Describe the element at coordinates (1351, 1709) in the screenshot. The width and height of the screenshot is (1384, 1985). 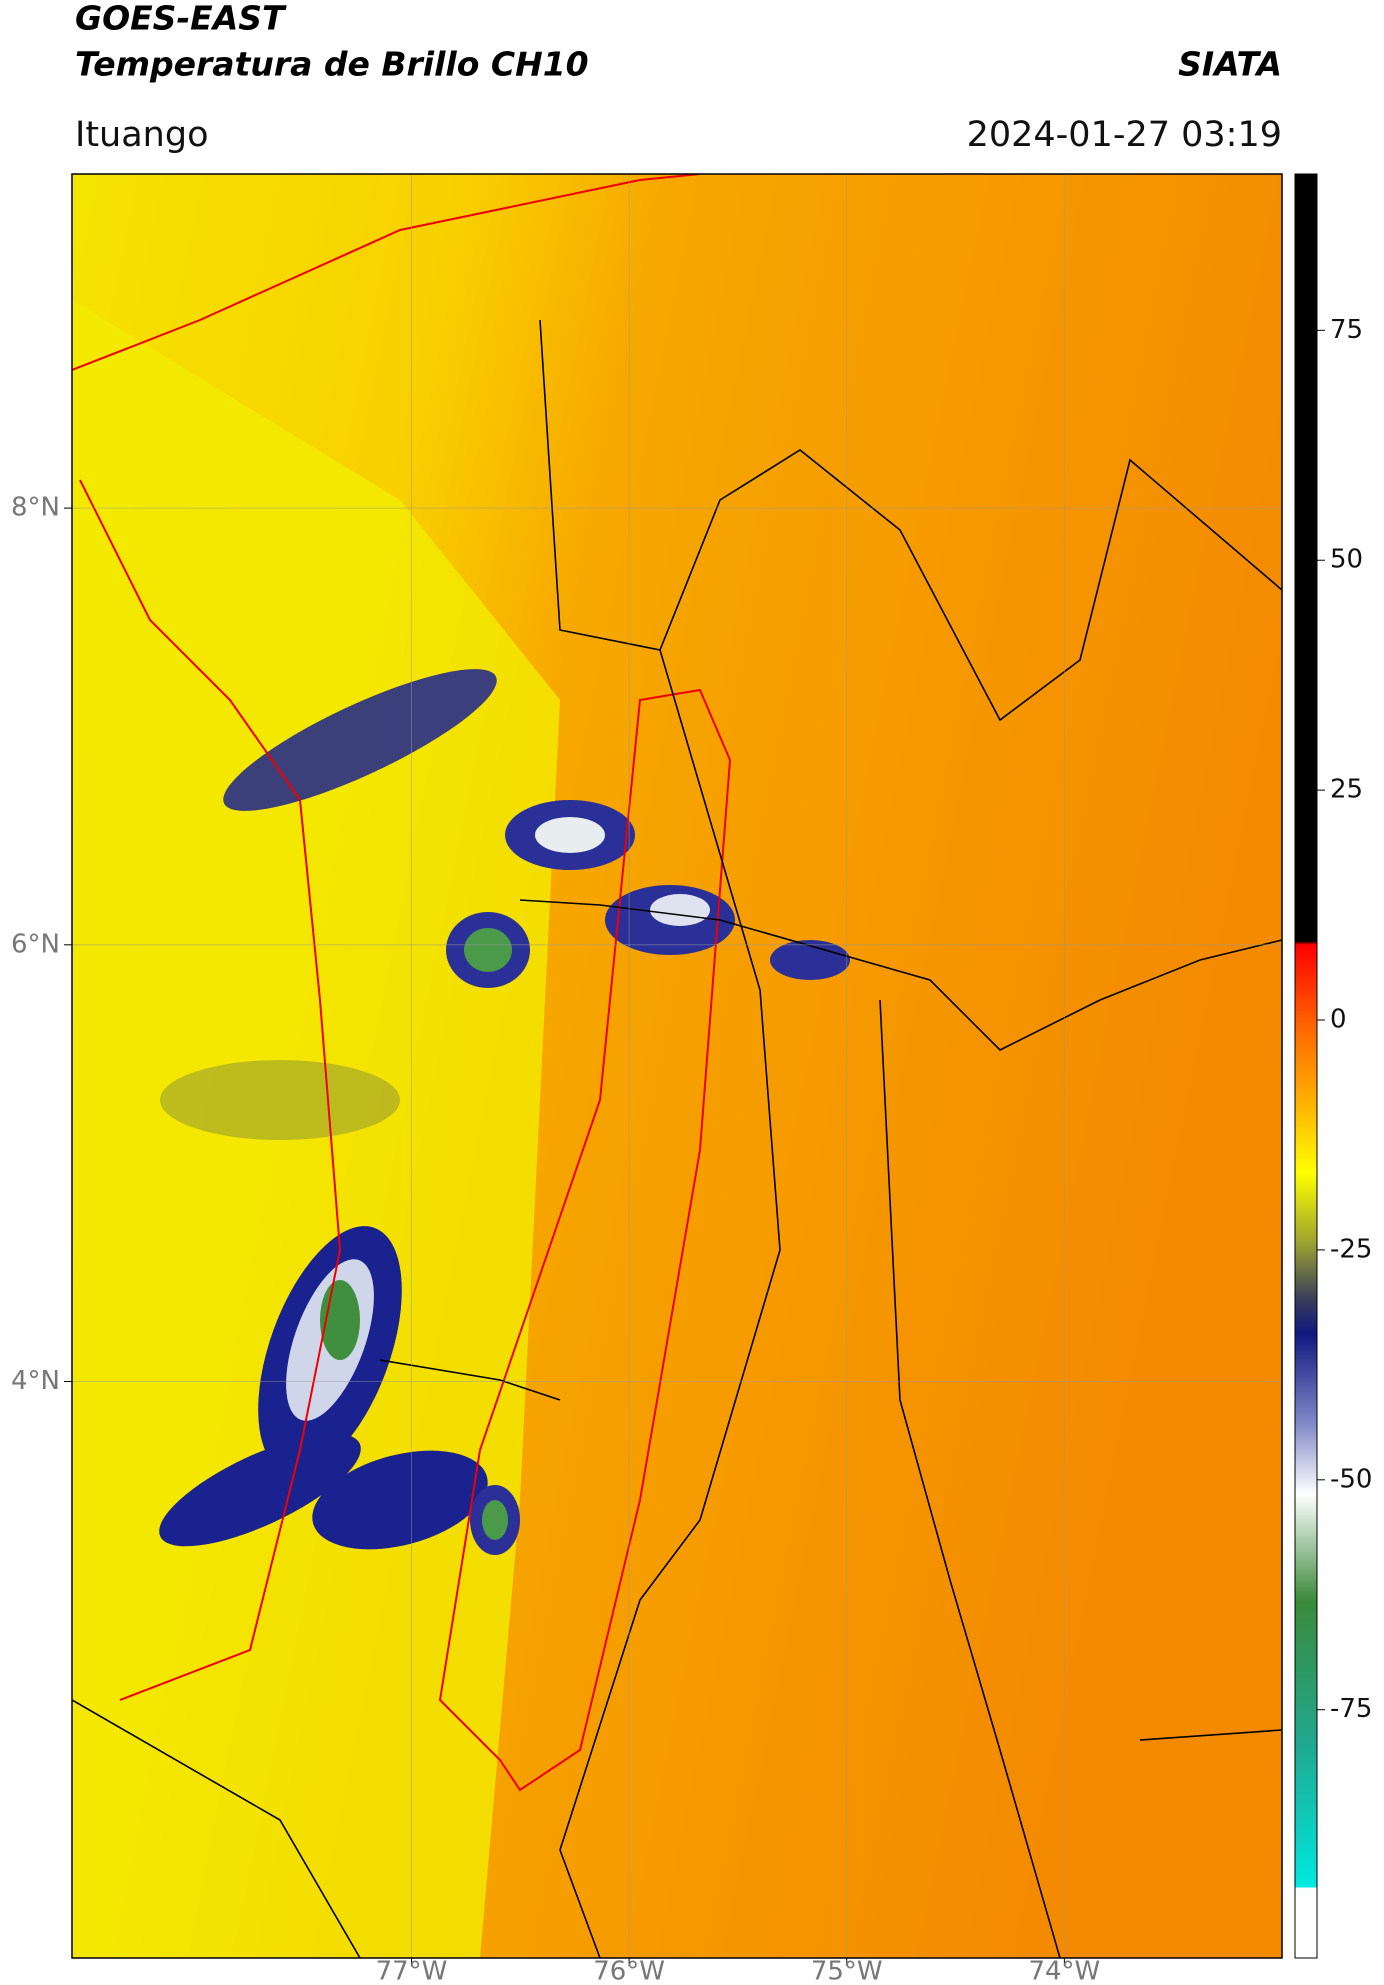
I see `colorbar-tick-label: -75` at that location.